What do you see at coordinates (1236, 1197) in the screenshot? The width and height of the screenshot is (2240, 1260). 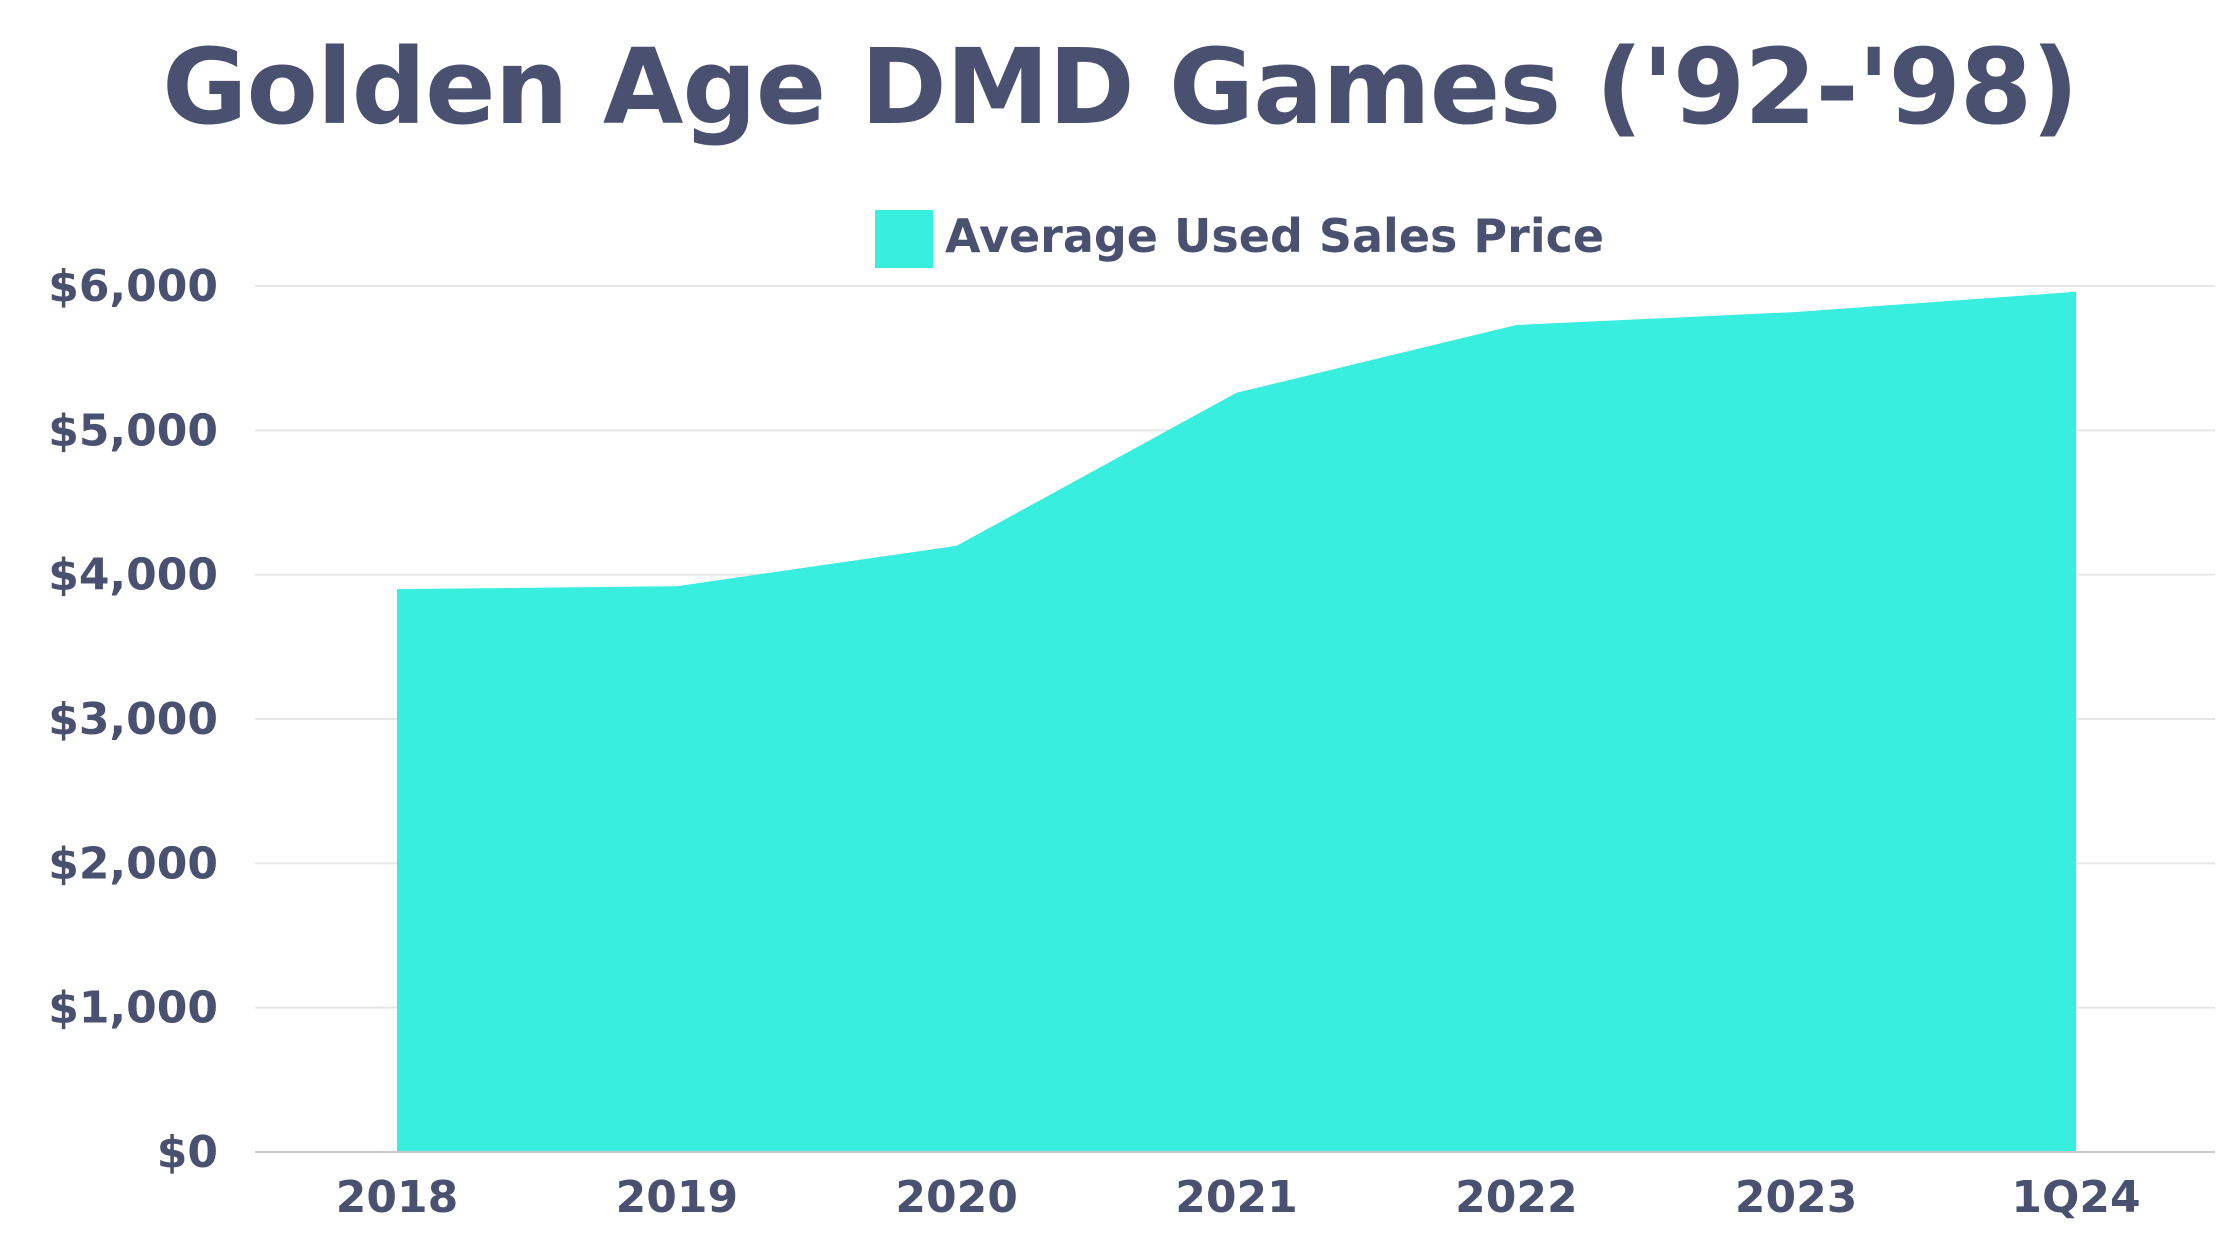 I see `x-tick-label: 2021` at bounding box center [1236, 1197].